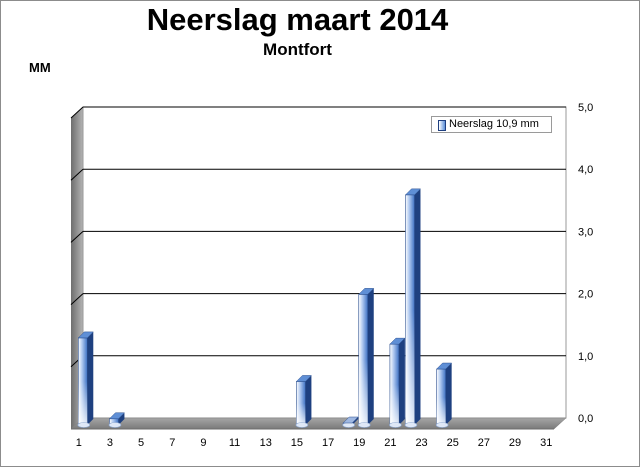 Image resolution: width=640 pixels, height=467 pixels. I want to click on x-tick-label: 13, so click(266, 443).